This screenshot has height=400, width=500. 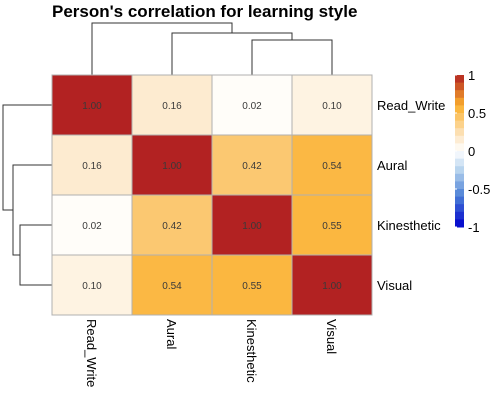 What do you see at coordinates (471, 75) in the screenshot?
I see `legend-tick-label: 1` at bounding box center [471, 75].